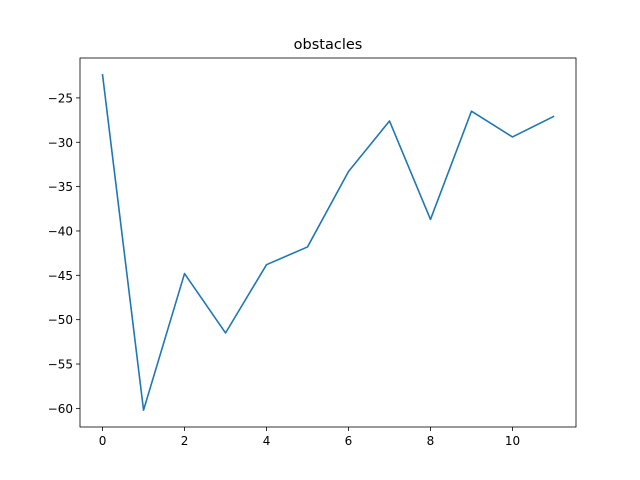 This screenshot has height=480, width=640. What do you see at coordinates (349, 441) in the screenshot?
I see `x-tick-label: 6` at bounding box center [349, 441].